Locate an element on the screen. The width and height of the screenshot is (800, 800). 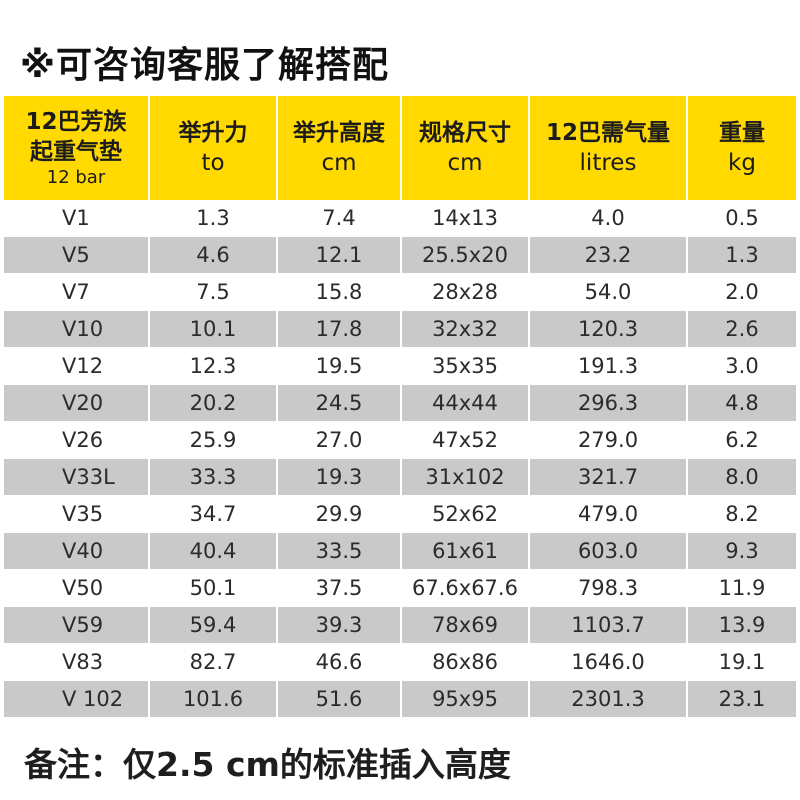
cell-lift-height: 7.4 is located at coordinates (340, 218).